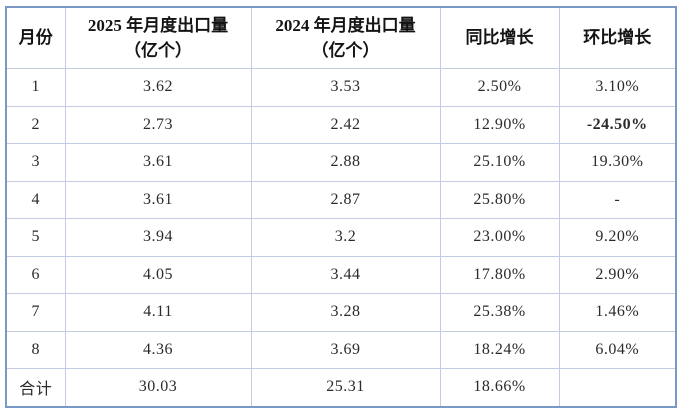  I want to click on table-cell: 2.42, so click(345, 124).